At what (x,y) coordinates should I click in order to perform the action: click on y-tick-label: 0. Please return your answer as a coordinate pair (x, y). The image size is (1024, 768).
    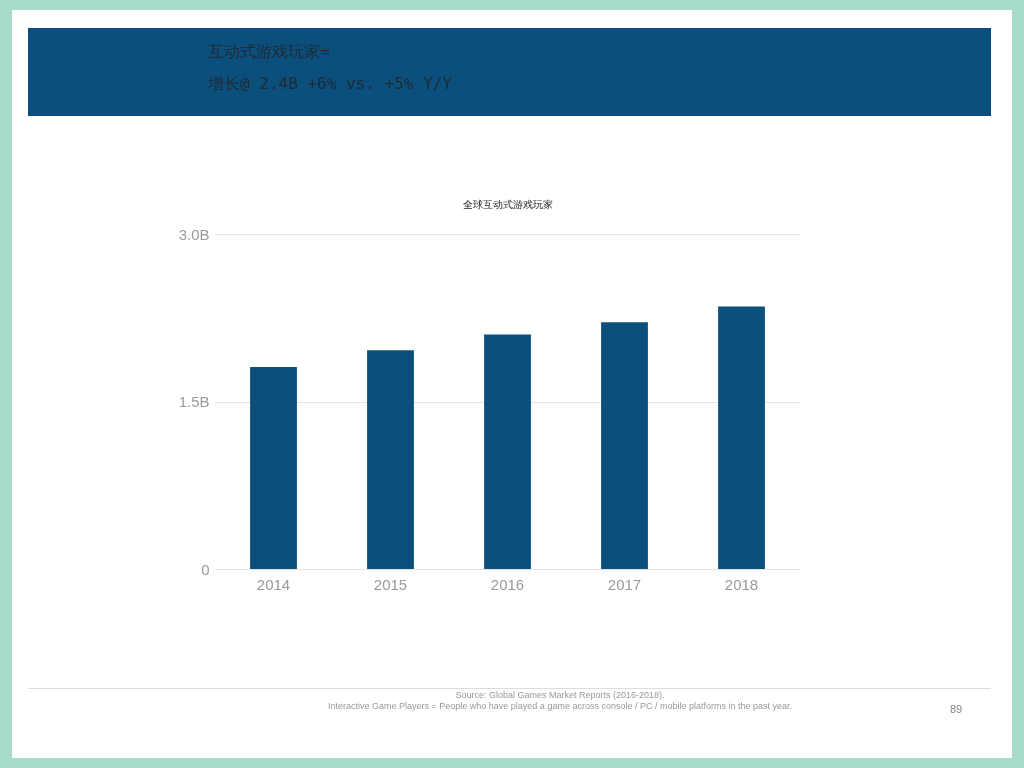
    Looking at the image, I should click on (205, 569).